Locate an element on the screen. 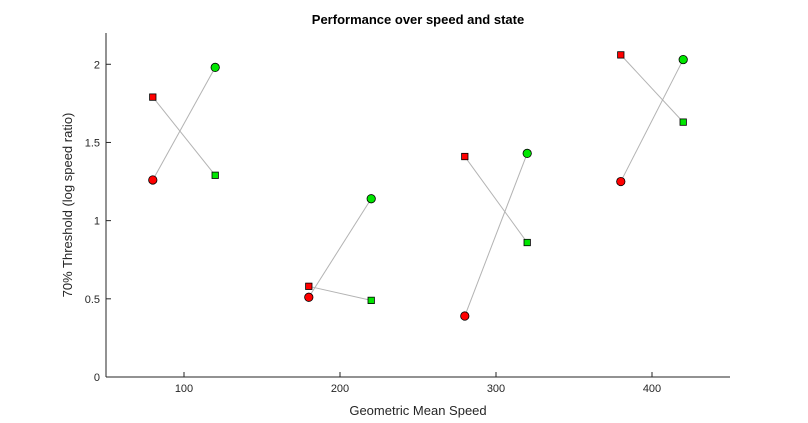  x-tick-label: 200 is located at coordinates (340, 389).